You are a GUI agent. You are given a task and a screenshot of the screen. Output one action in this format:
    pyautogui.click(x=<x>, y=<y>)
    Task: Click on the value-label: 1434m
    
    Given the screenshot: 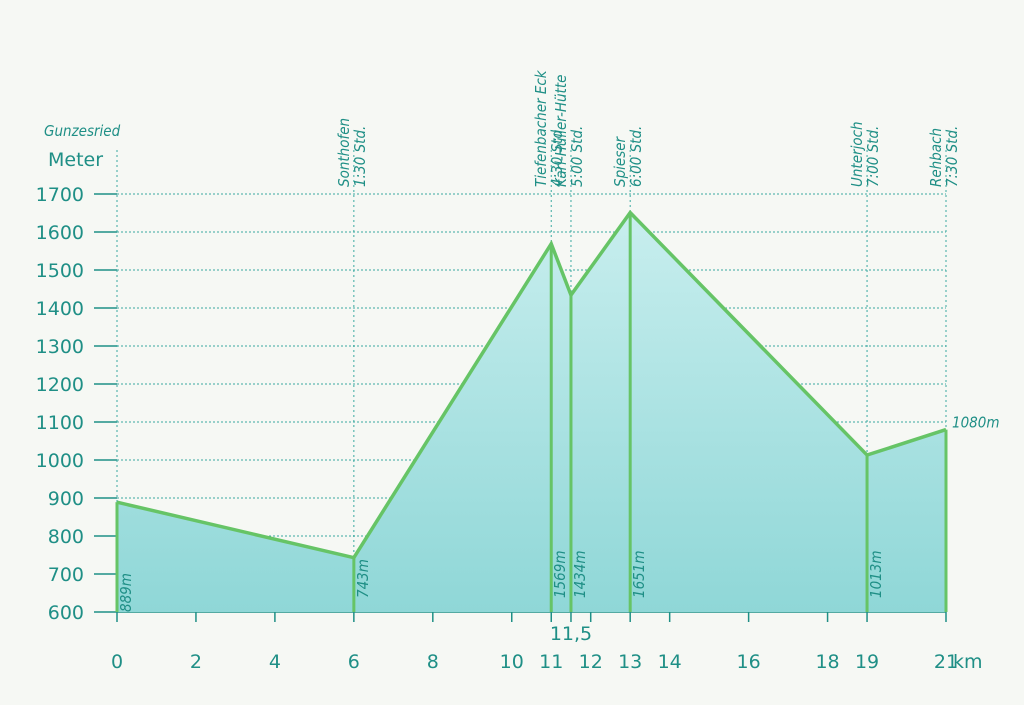 What is the action you would take?
    pyautogui.click(x=580, y=574)
    